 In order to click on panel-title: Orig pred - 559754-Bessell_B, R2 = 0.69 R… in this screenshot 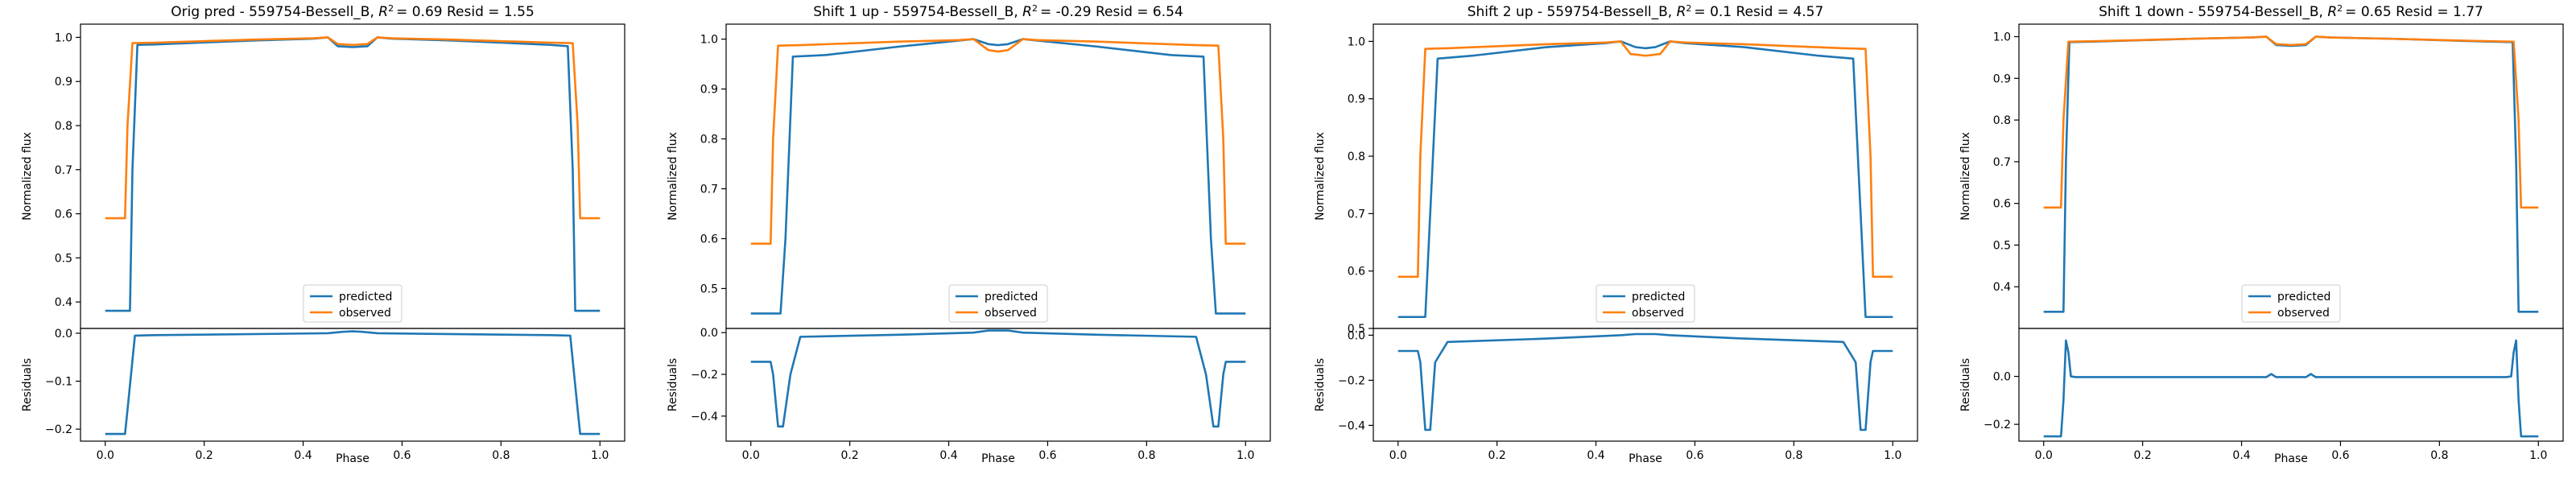, I will do `click(353, 12)`.